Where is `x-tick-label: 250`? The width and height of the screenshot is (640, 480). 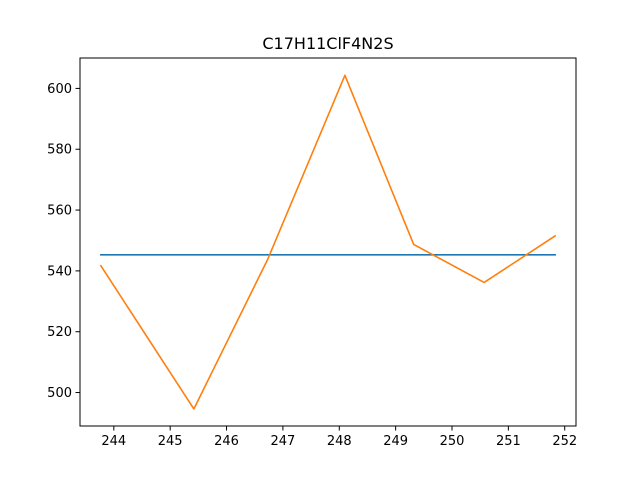
x-tick-label: 250 is located at coordinates (452, 441).